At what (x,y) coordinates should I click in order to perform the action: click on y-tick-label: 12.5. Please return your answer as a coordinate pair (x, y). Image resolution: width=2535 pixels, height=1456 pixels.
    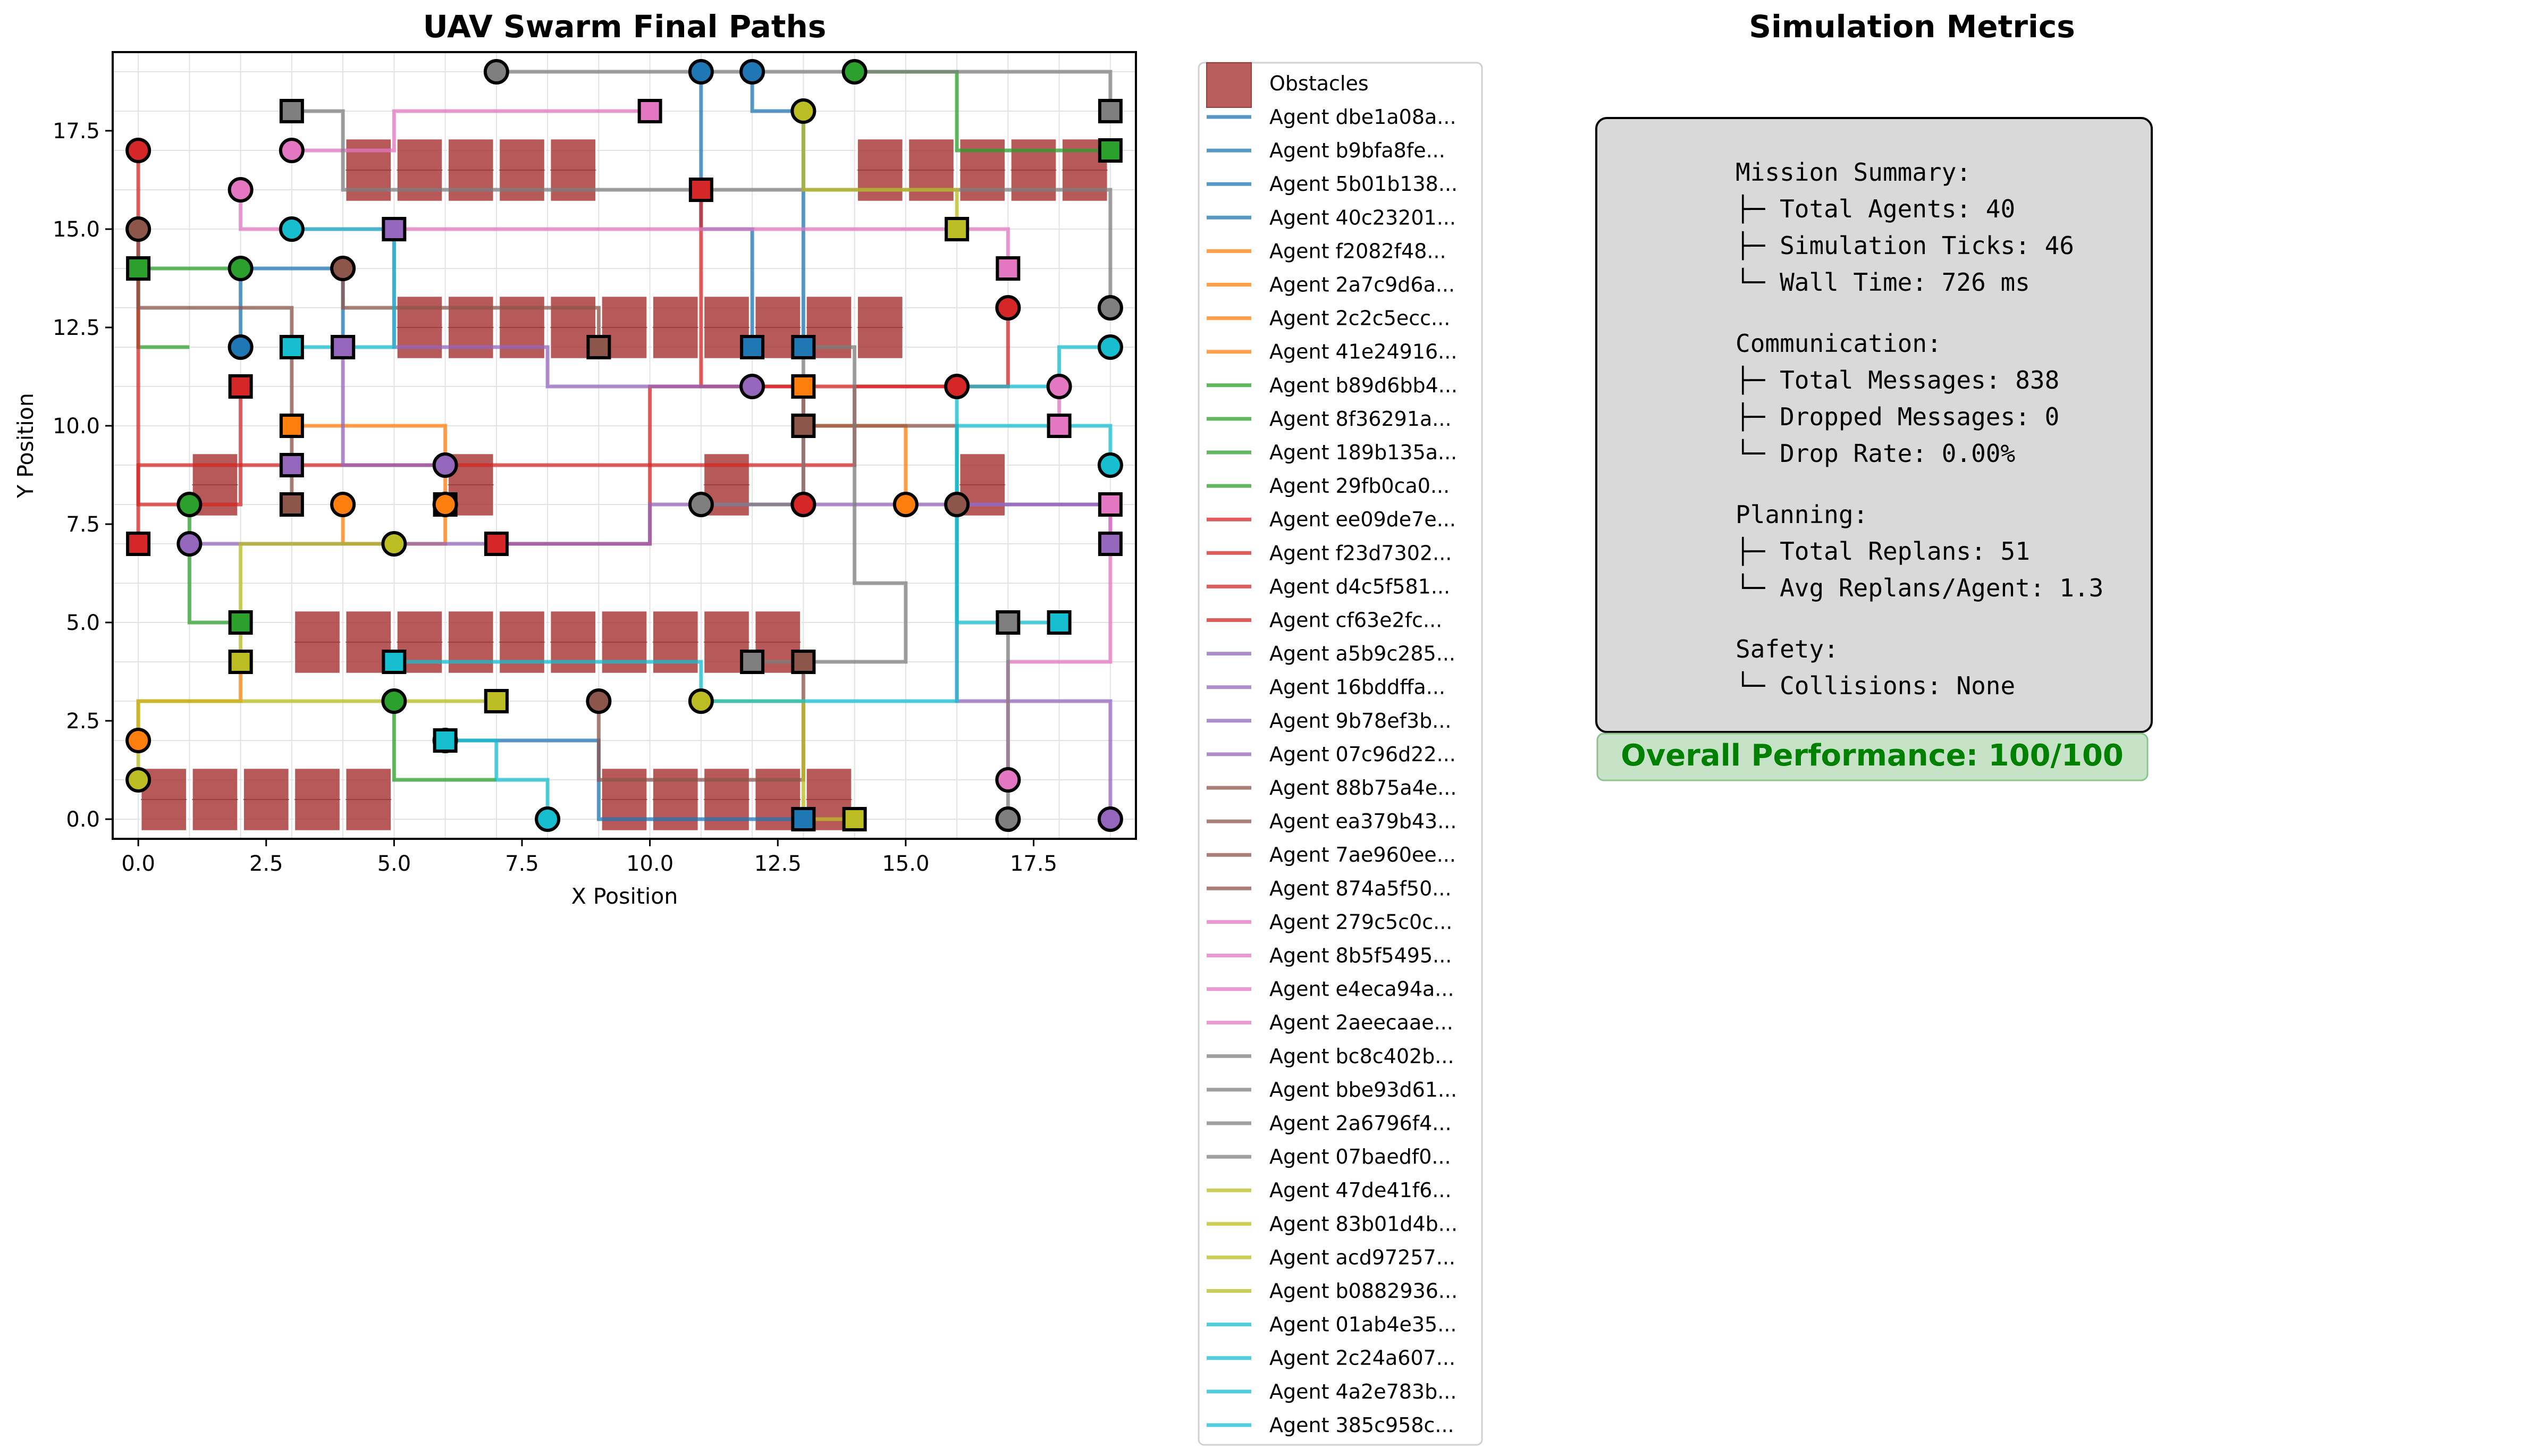
    Looking at the image, I should click on (76, 328).